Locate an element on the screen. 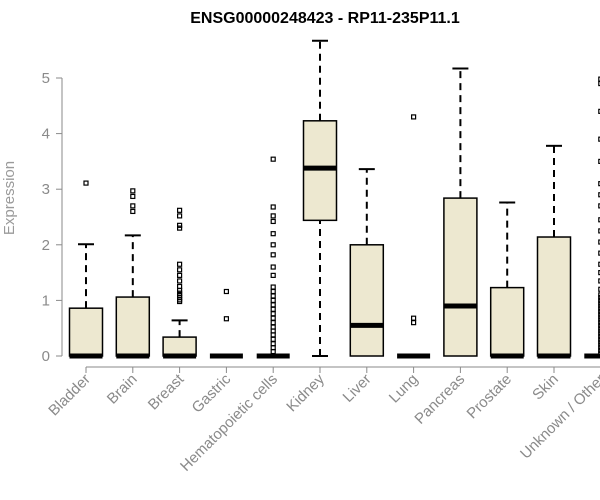 This screenshot has width=600, height=500. box-group-prostate is located at coordinates (507, 280).